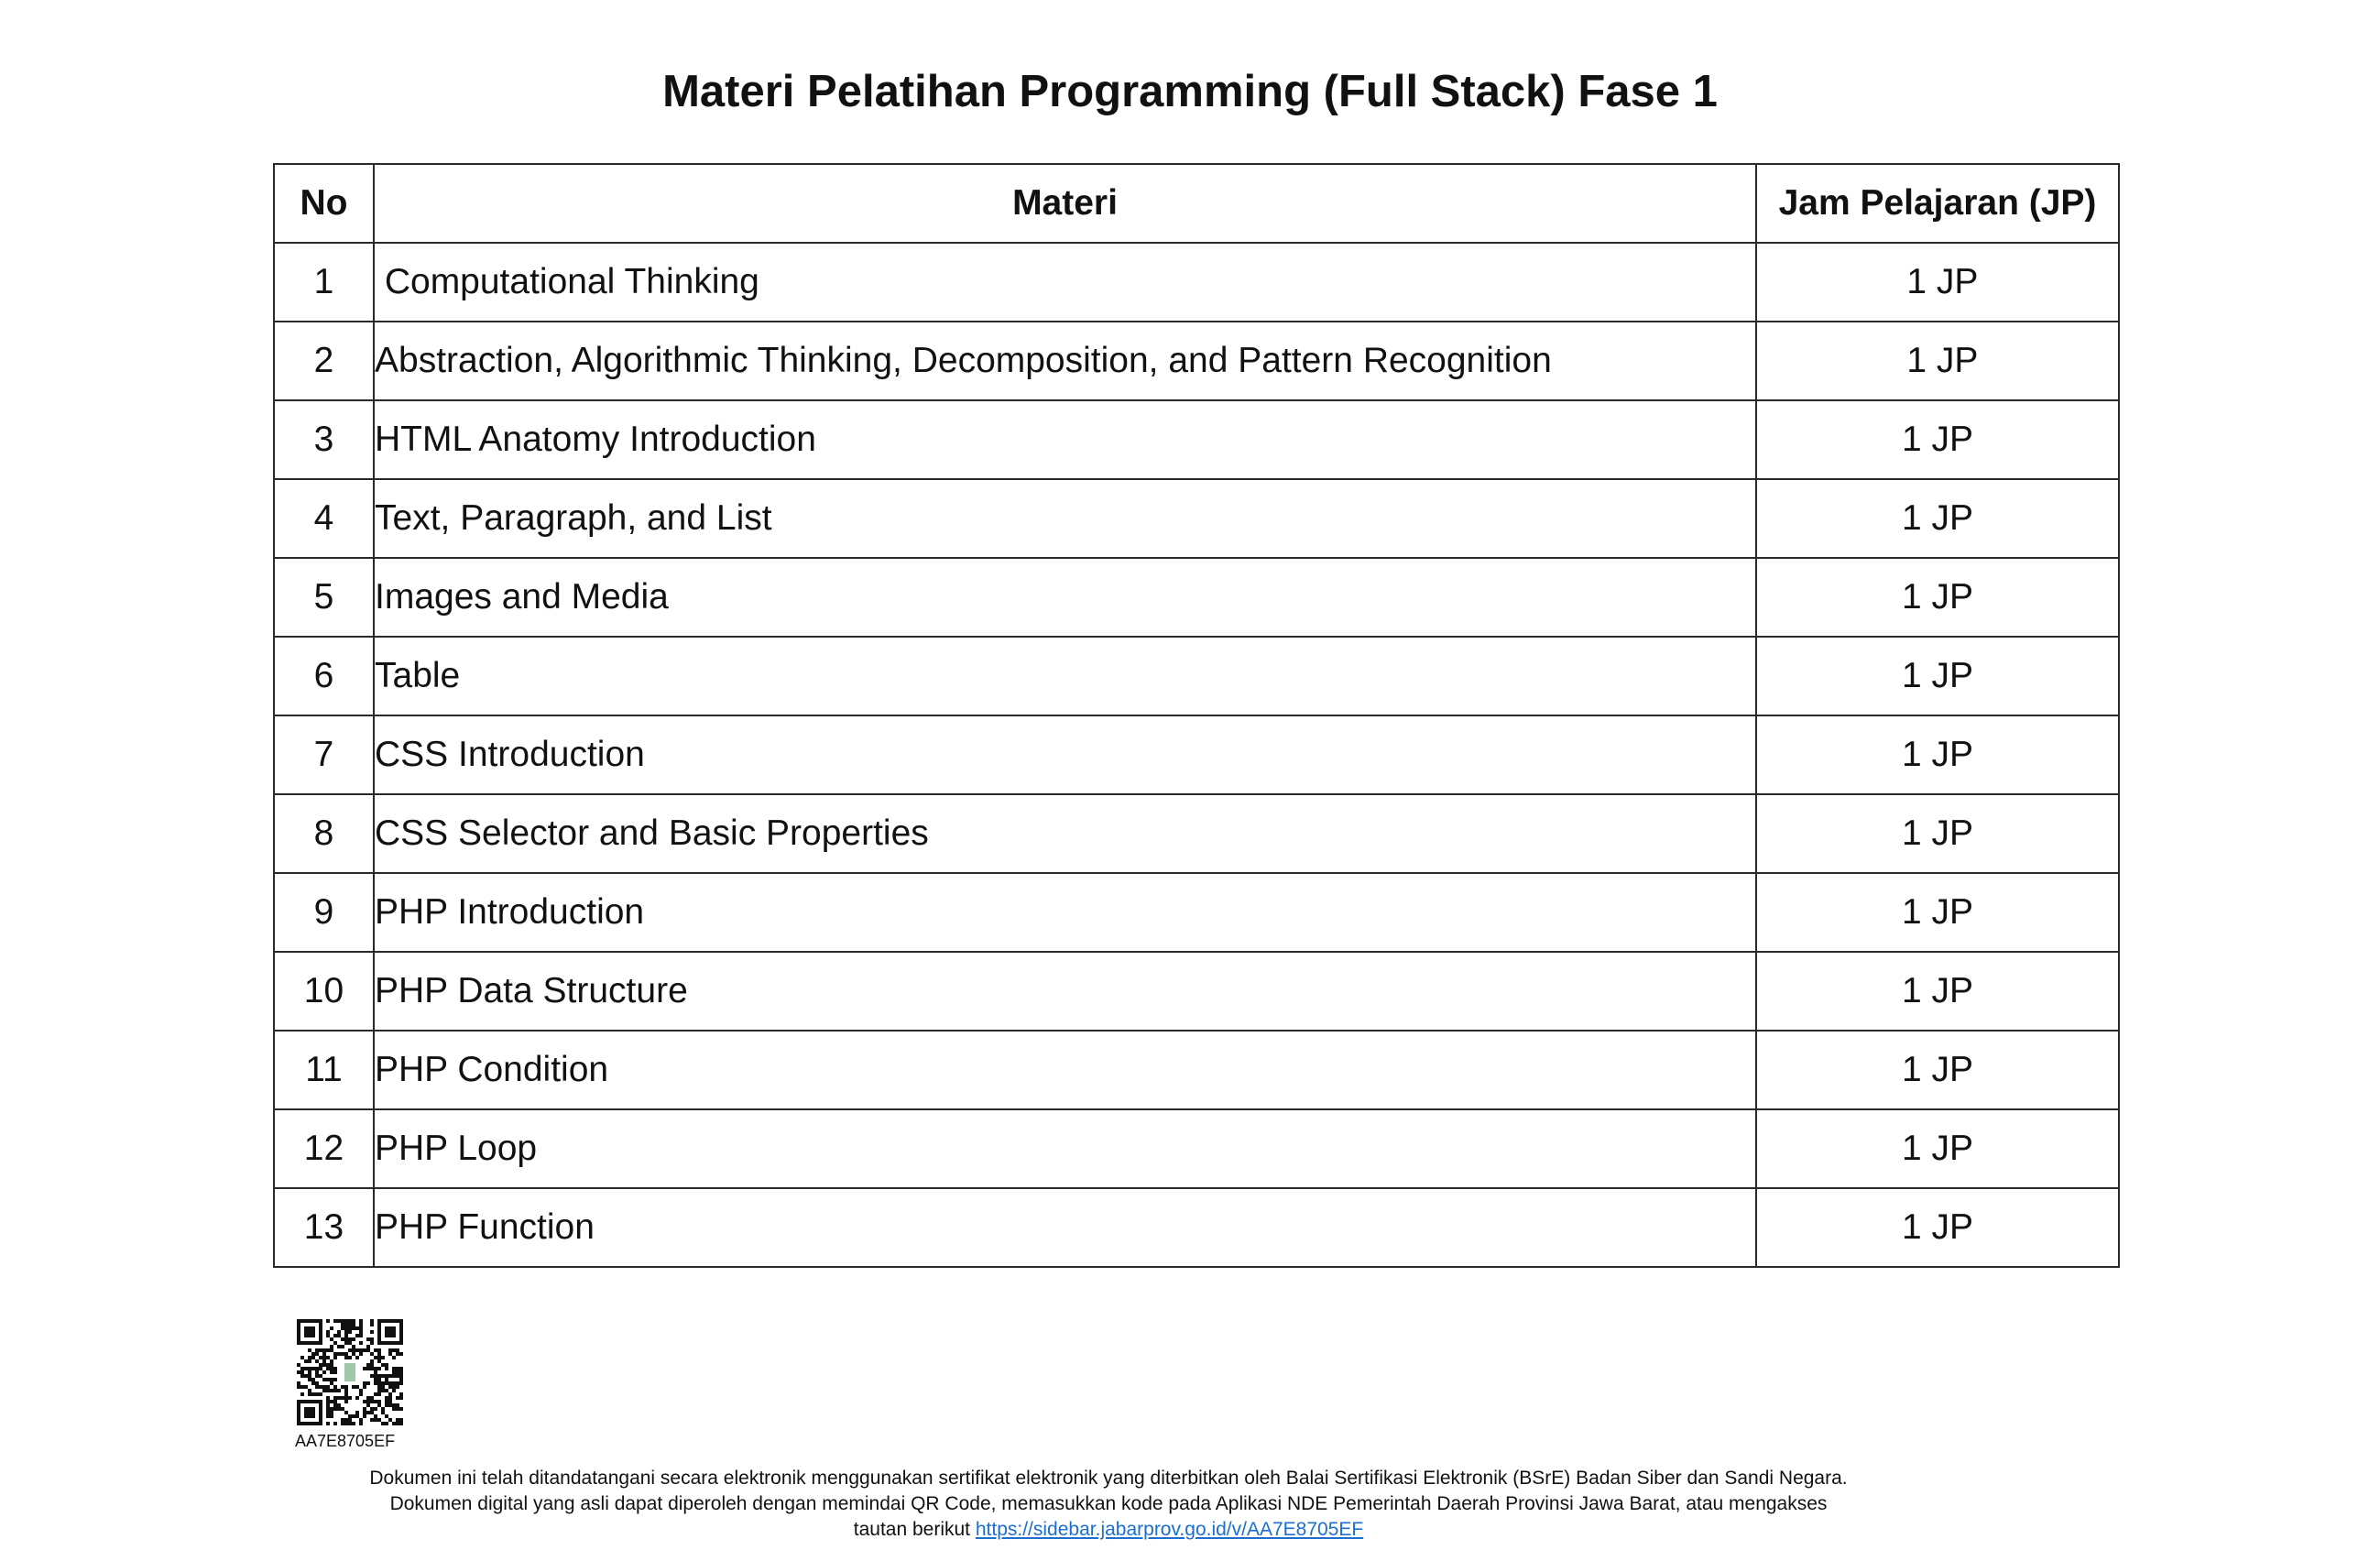 This screenshot has width=2380, height=1550. I want to click on header-no: No, so click(324, 203).